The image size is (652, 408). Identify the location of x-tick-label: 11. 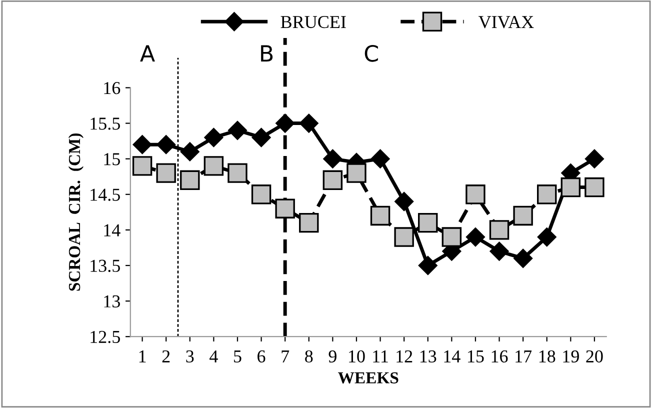
(380, 356).